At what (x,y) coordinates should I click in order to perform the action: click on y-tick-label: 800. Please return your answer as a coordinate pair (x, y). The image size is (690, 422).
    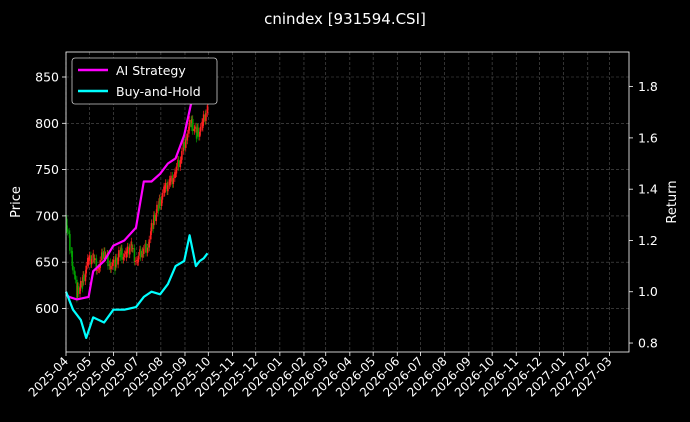
    Looking at the image, I should click on (47, 123).